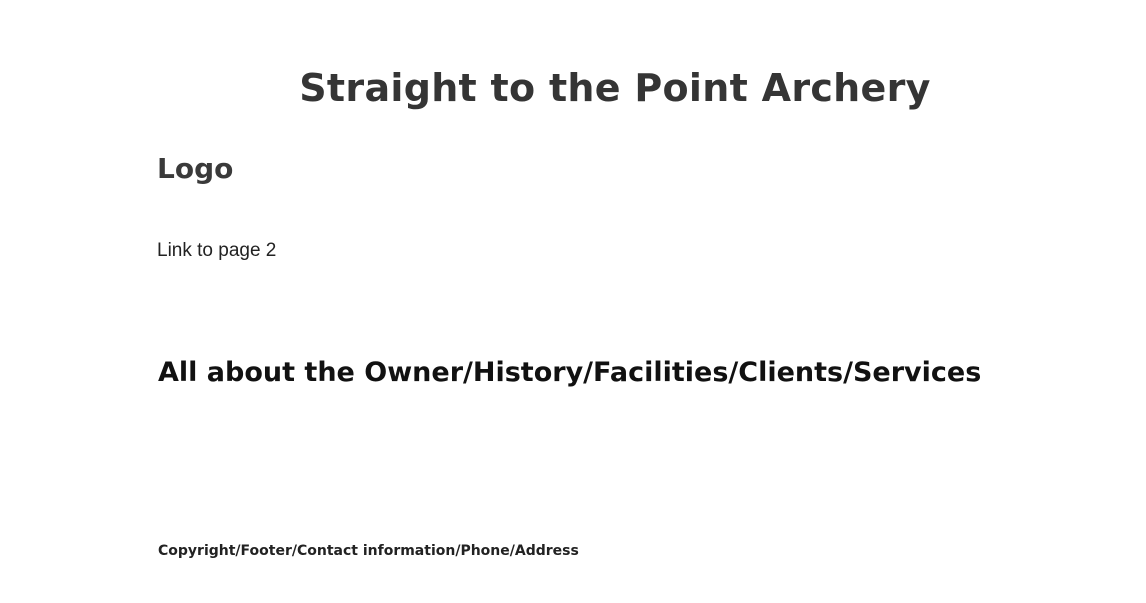  I want to click on logo: Logo, so click(195, 168).